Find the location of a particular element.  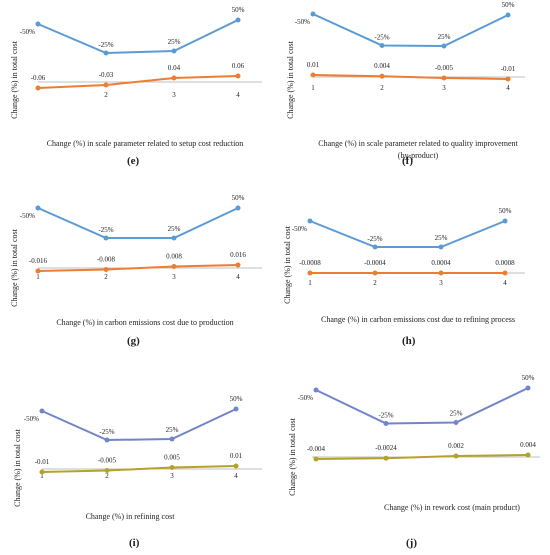

data-label-parameter: 0.004 is located at coordinates (382, 66).